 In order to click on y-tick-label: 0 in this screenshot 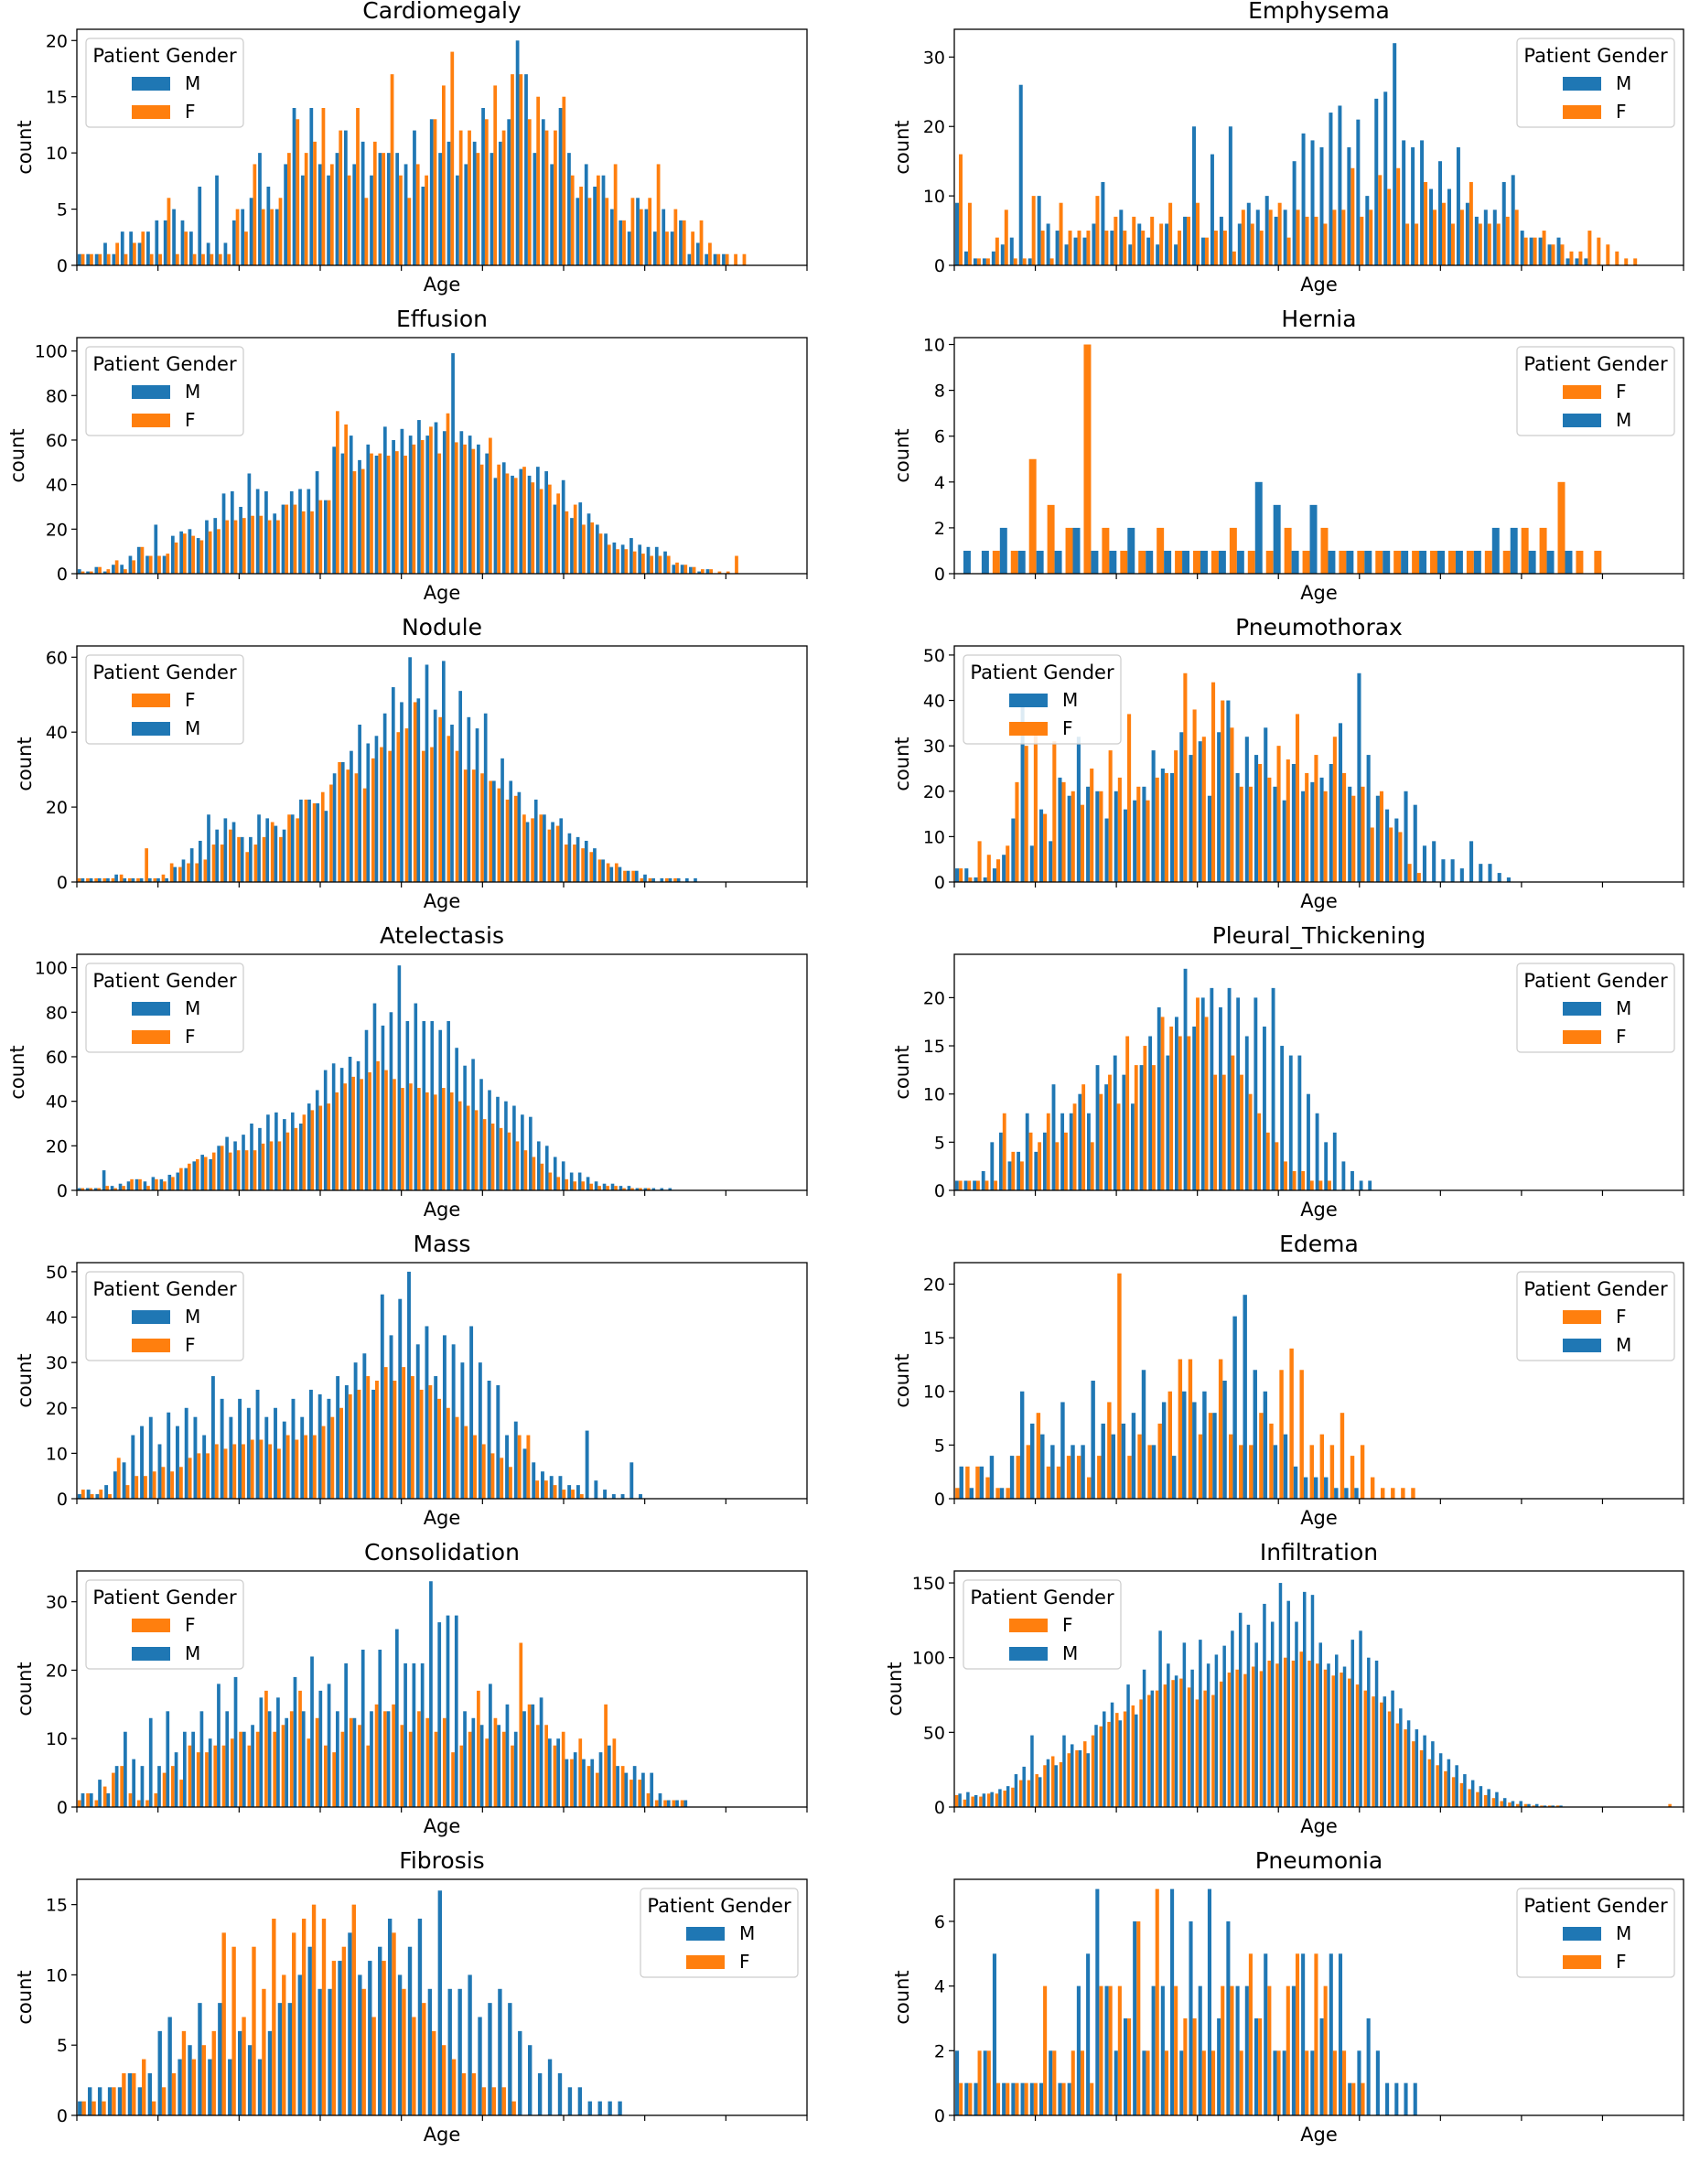, I will do `click(62, 266)`.